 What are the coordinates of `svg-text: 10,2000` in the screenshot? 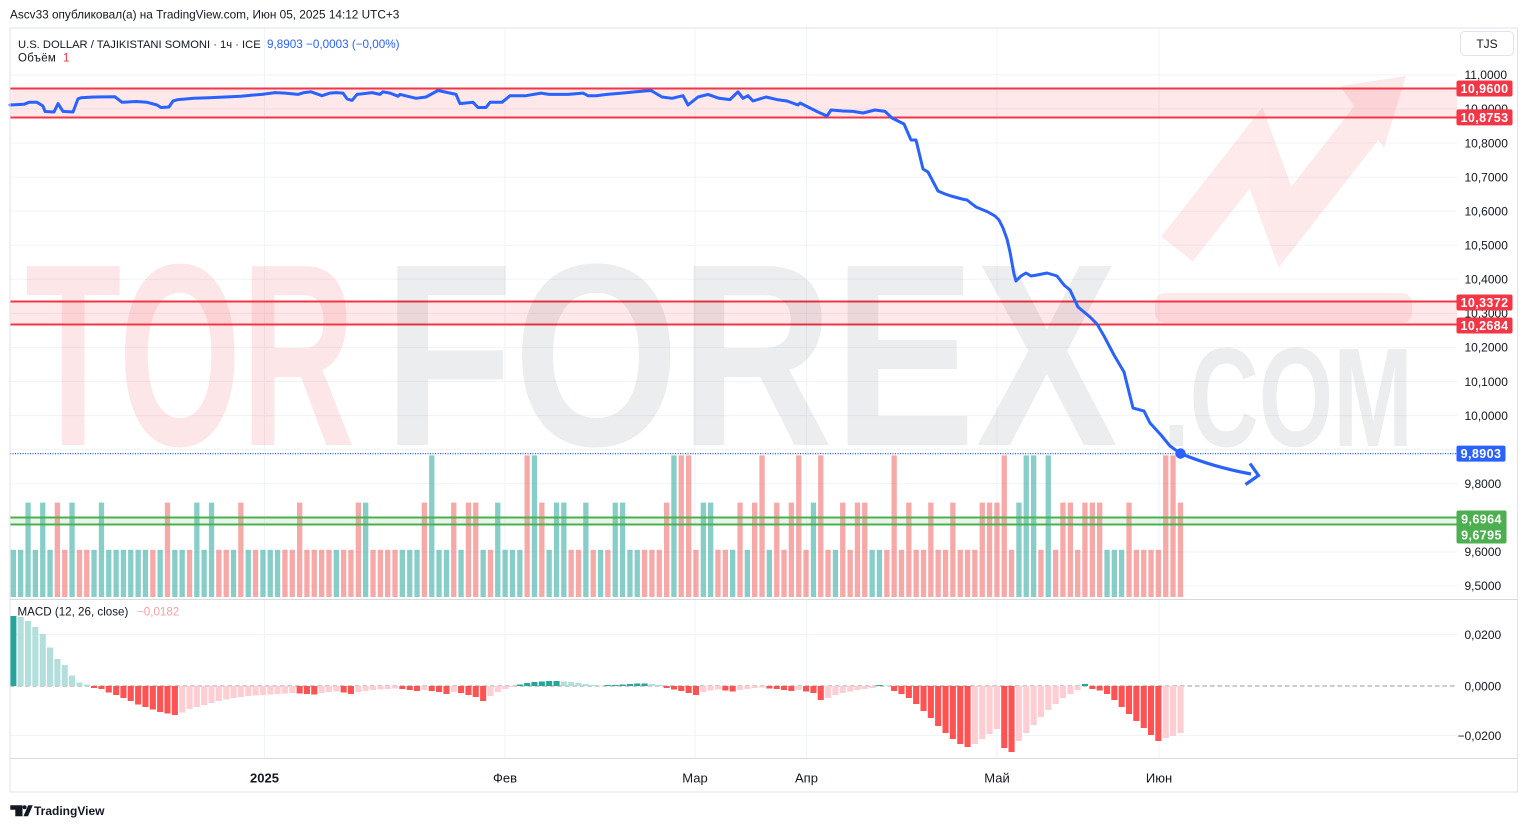 It's located at (1487, 348).